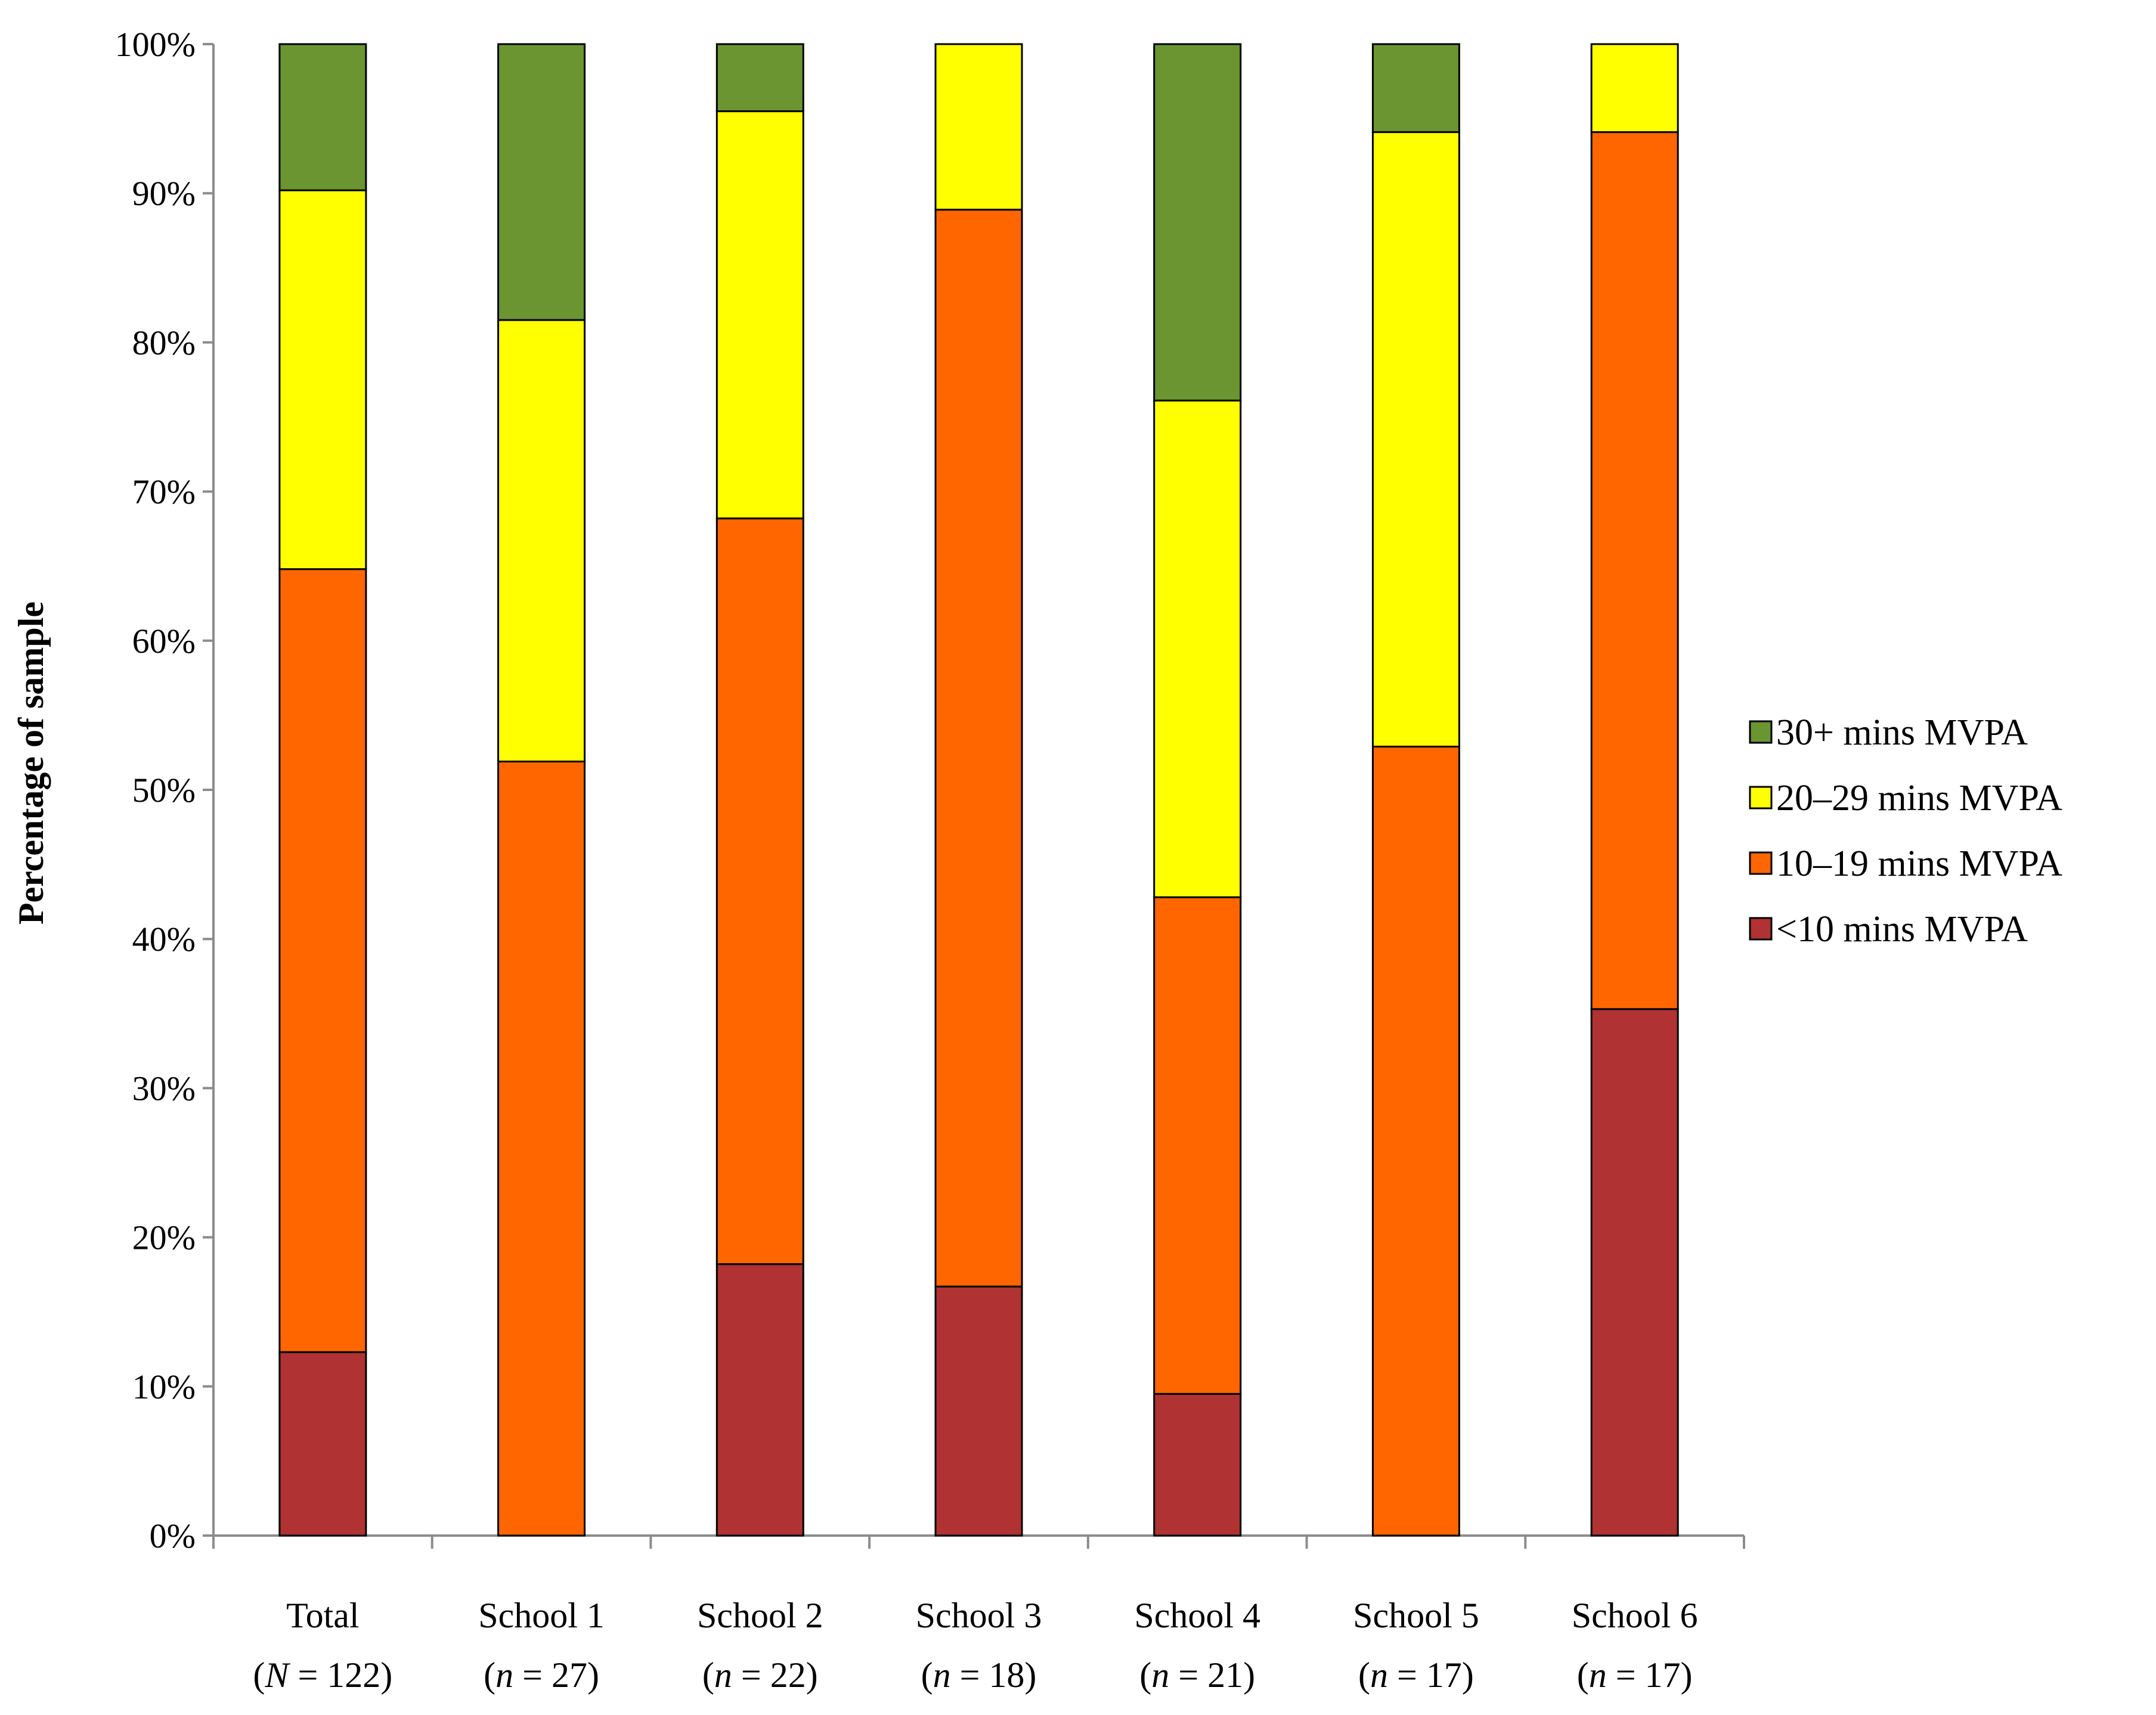  What do you see at coordinates (541, 1675) in the screenshot?
I see `x-category-sample-size: (n = 27)` at bounding box center [541, 1675].